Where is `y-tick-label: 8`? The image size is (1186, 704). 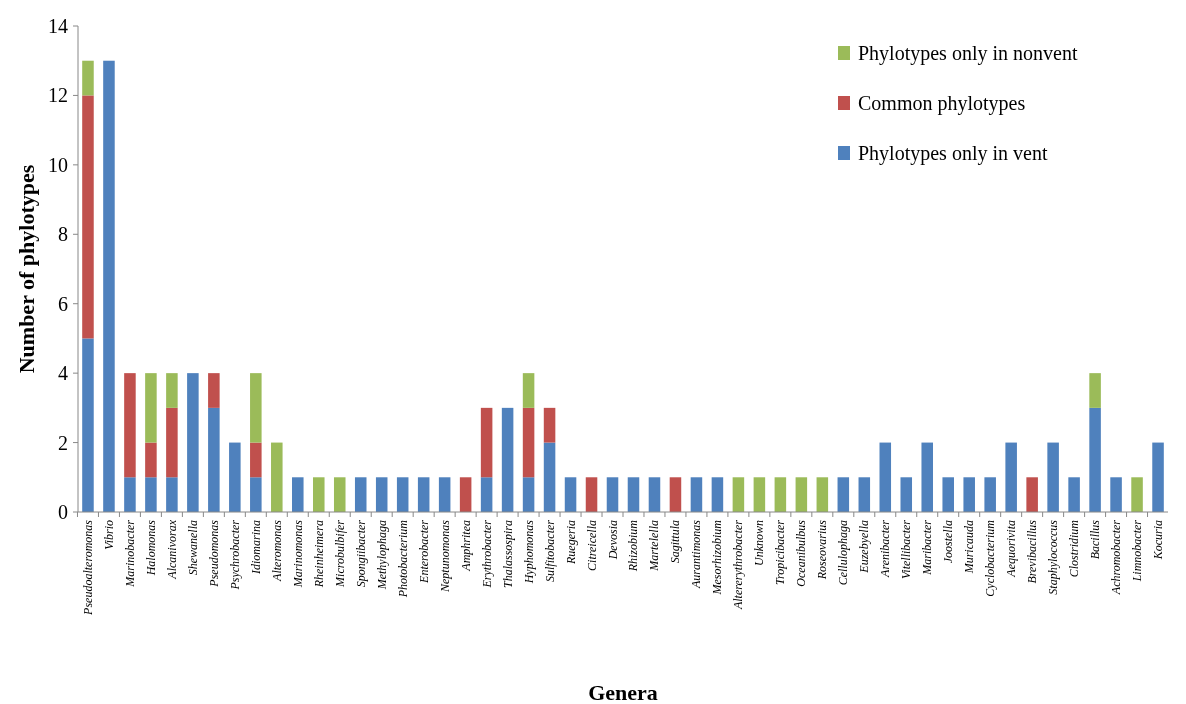 y-tick-label: 8 is located at coordinates (63, 234).